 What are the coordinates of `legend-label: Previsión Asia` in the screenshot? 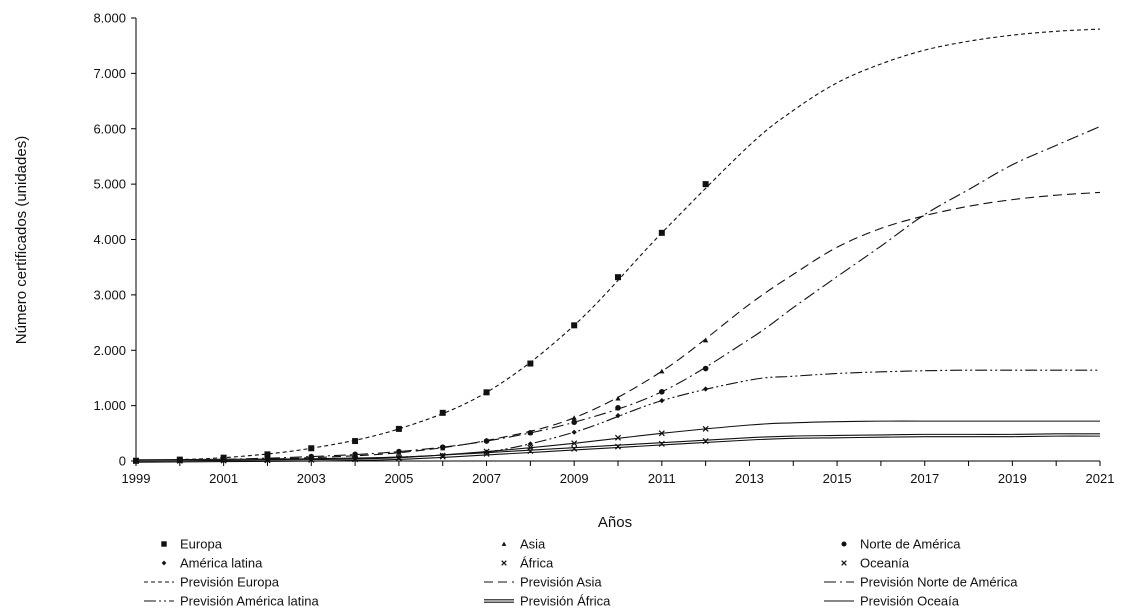 It's located at (561, 582).